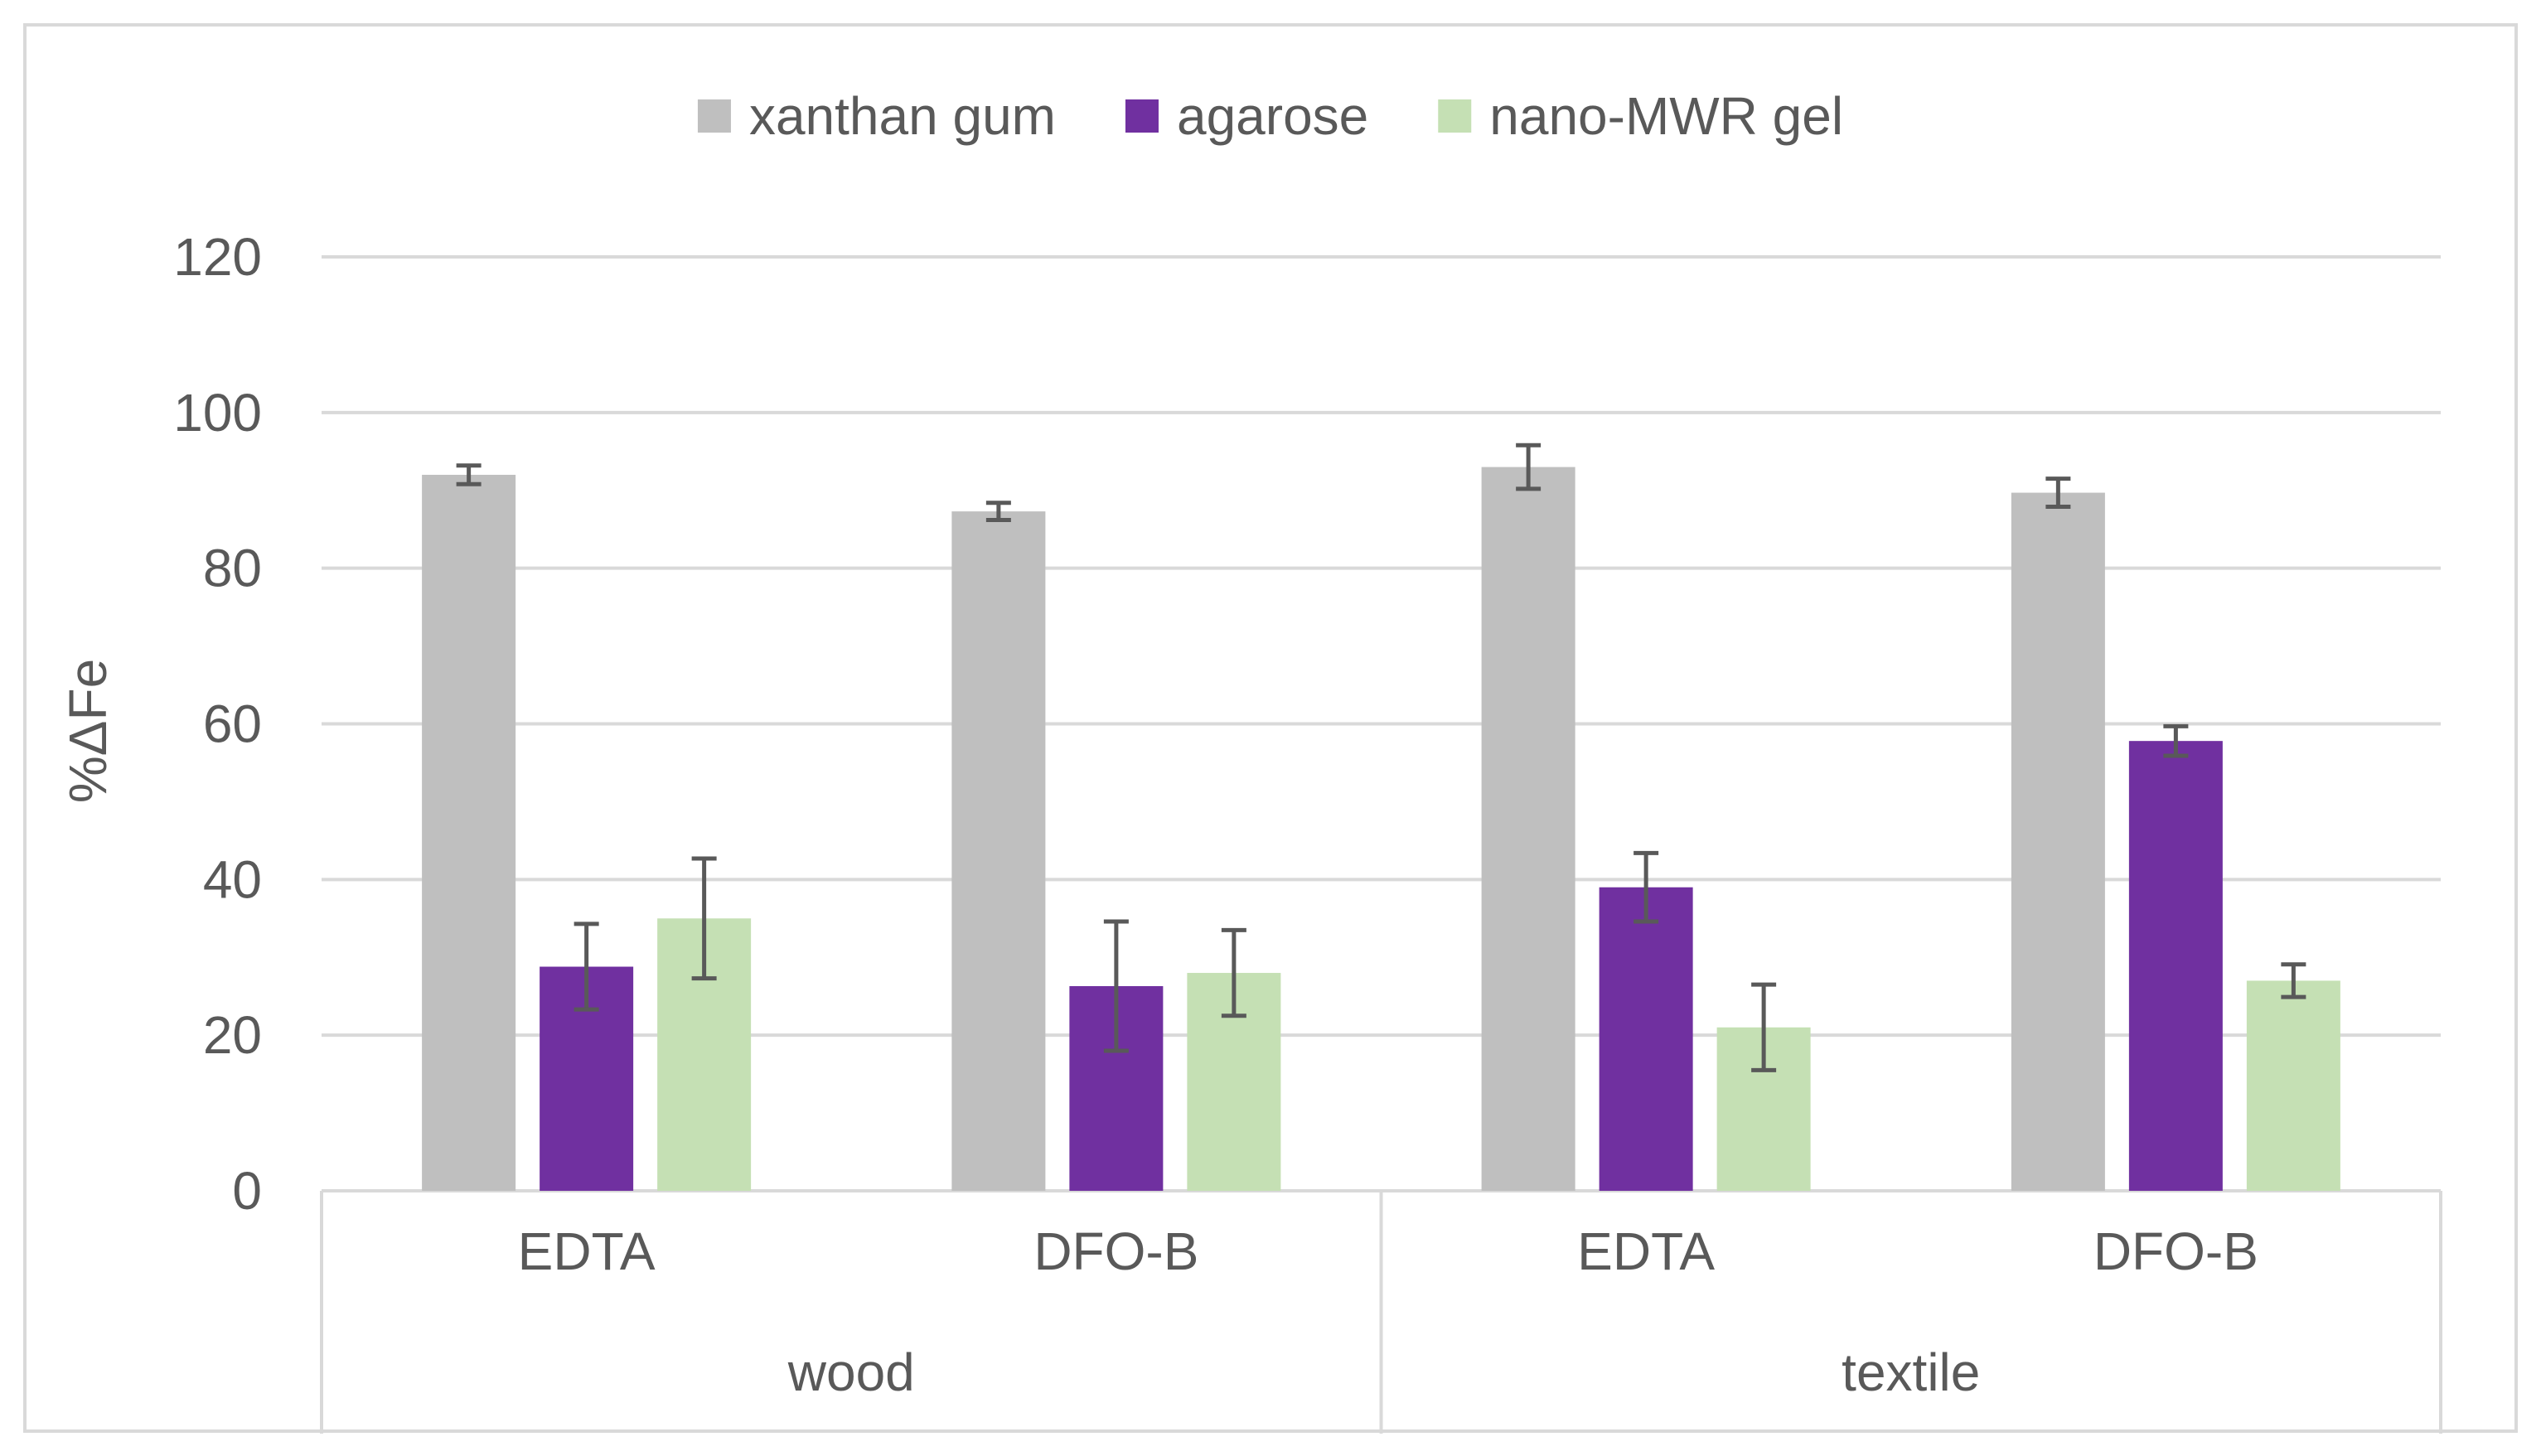  Describe the element at coordinates (232, 879) in the screenshot. I see `y-tick-label: 40` at that location.